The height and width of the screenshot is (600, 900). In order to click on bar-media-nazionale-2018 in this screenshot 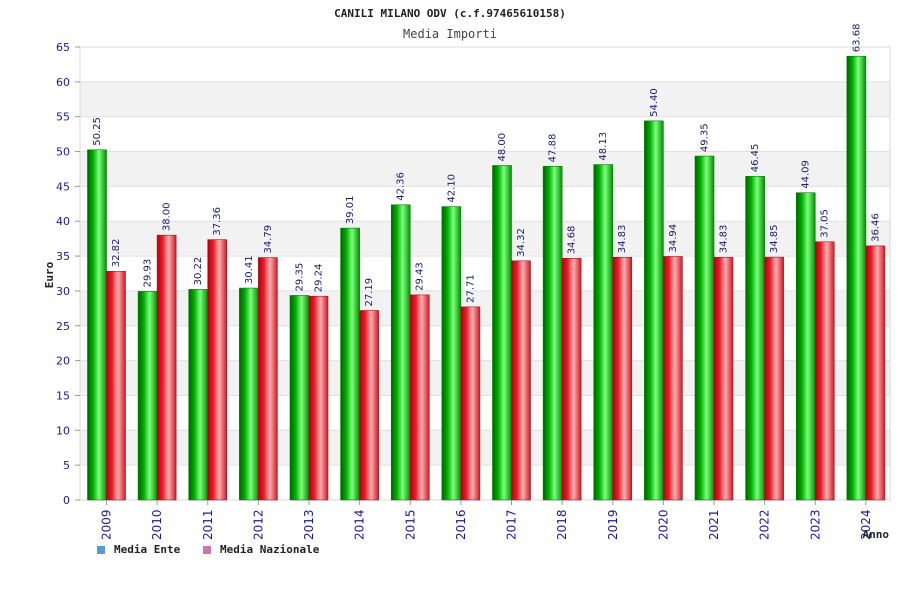, I will do `click(571, 379)`.